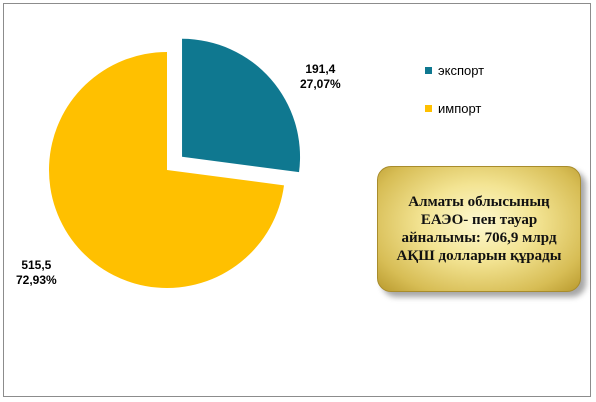  What do you see at coordinates (36, 280) in the screenshot?
I see `import-percent-label: 72,93%` at bounding box center [36, 280].